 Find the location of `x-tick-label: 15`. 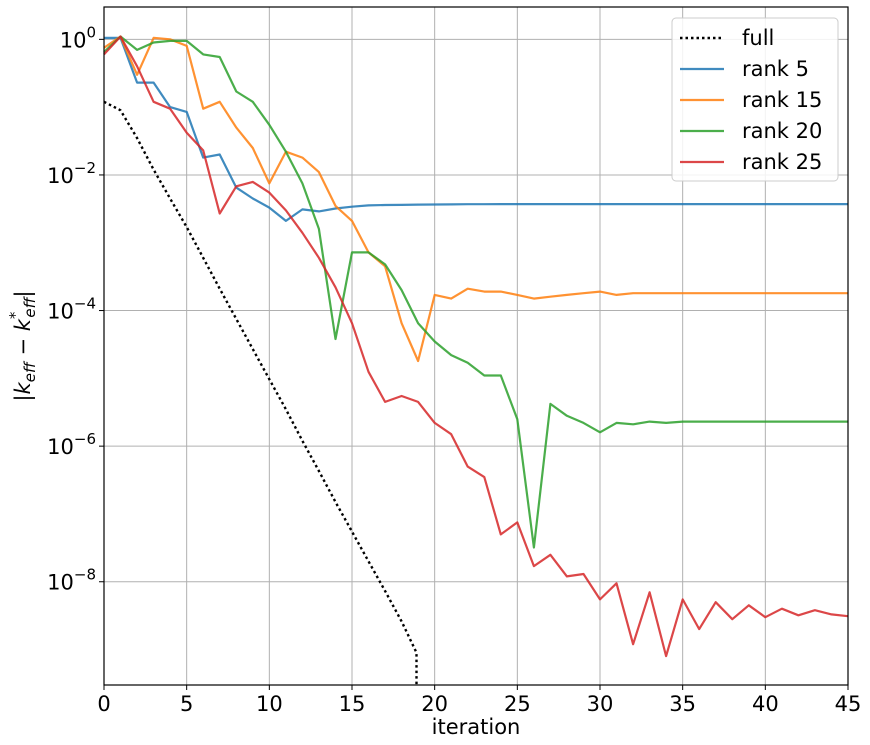

x-tick-label: 15 is located at coordinates (352, 704).